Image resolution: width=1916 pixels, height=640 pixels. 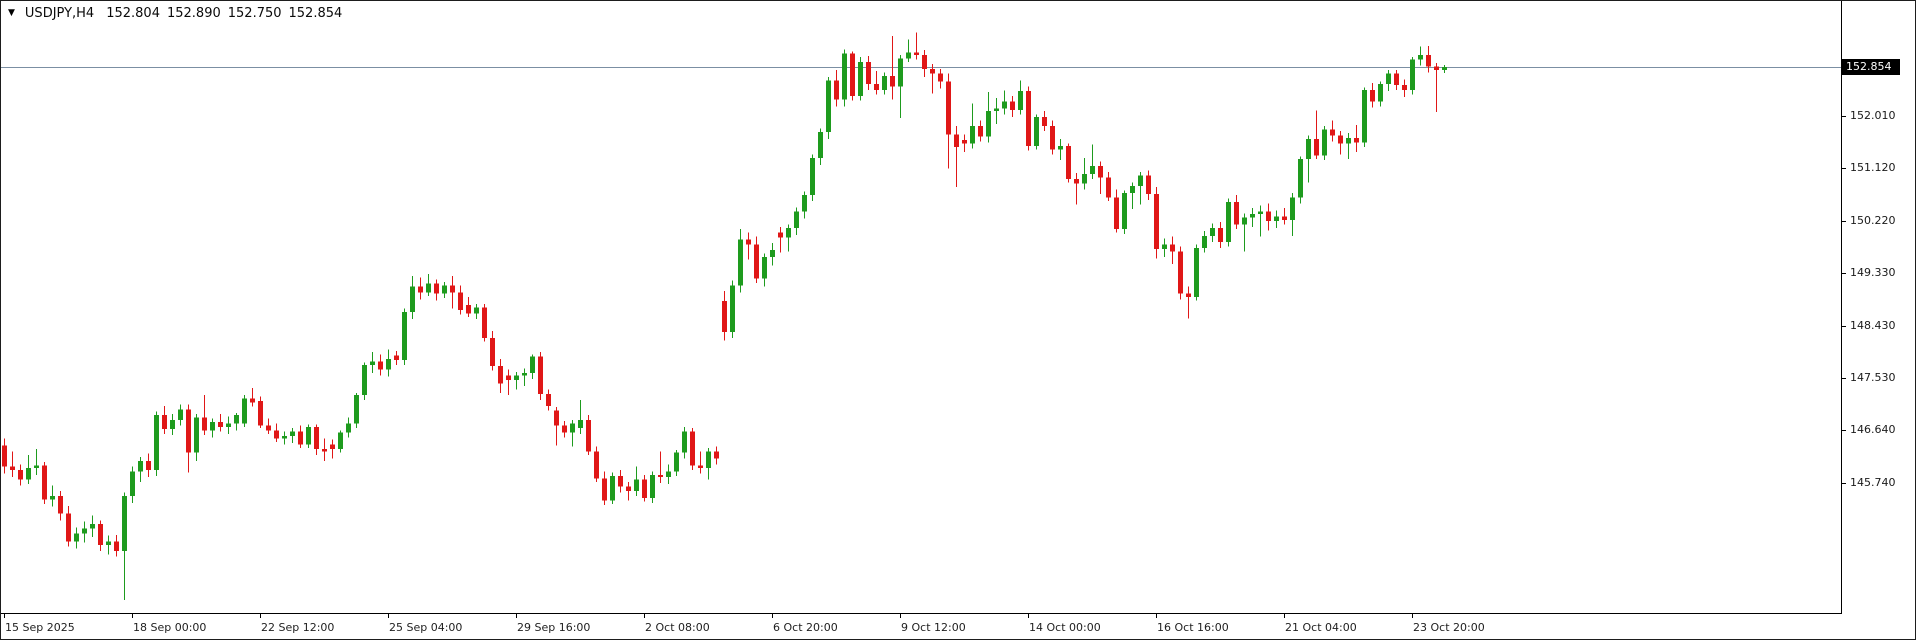 I want to click on time-tick-label: 15 Sep 2025, so click(x=40, y=627).